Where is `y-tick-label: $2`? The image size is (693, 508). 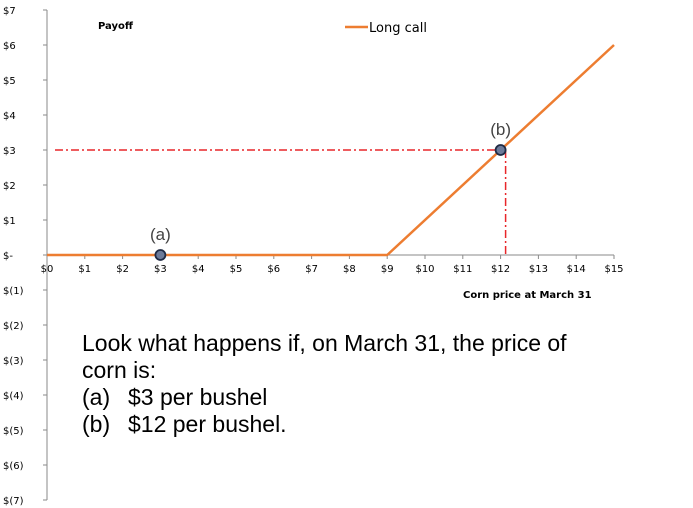
y-tick-label: $2 is located at coordinates (9, 186).